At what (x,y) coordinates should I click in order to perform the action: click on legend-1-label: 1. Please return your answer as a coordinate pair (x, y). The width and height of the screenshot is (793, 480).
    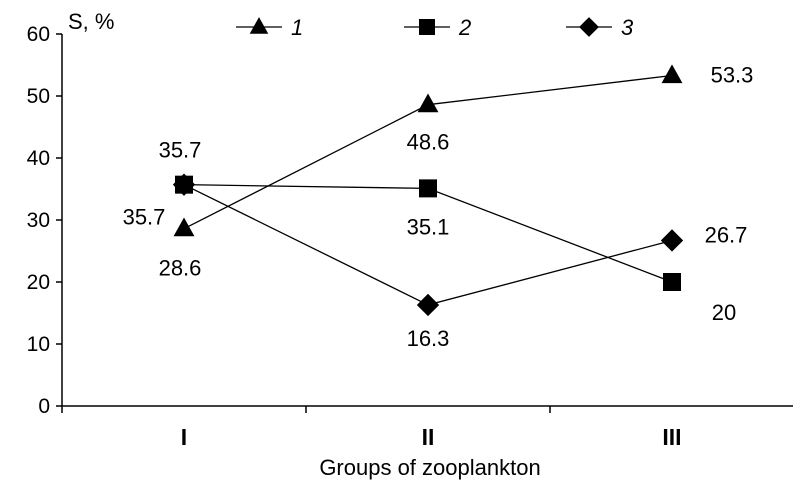
    Looking at the image, I should click on (297, 27).